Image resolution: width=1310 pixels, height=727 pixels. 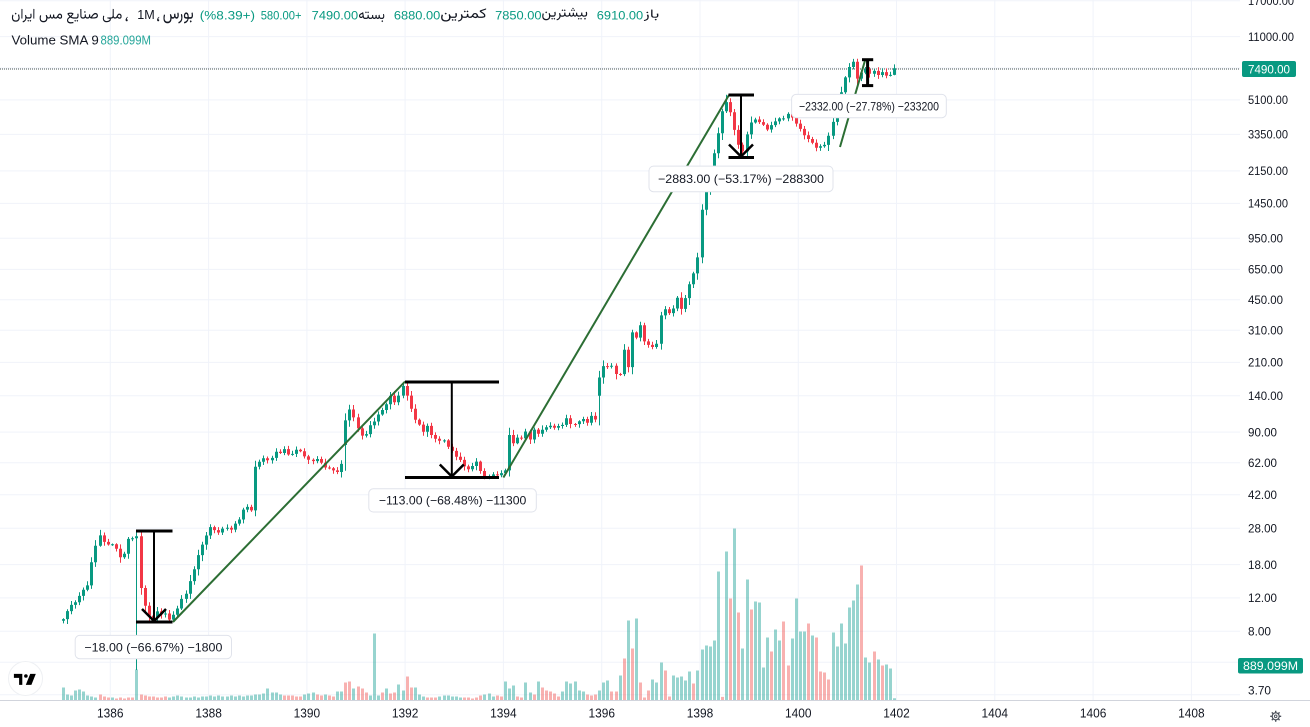 What do you see at coordinates (110, 713) in the screenshot?
I see `svg-text: 1386` at bounding box center [110, 713].